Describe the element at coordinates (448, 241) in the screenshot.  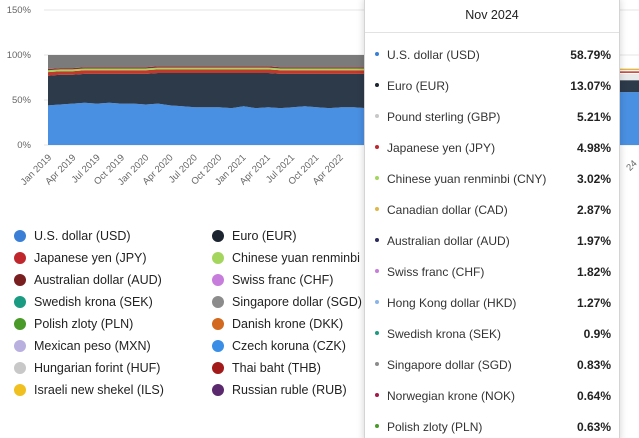
I see `tooltip-series-name: Australian dollar (AUD)` at that location.